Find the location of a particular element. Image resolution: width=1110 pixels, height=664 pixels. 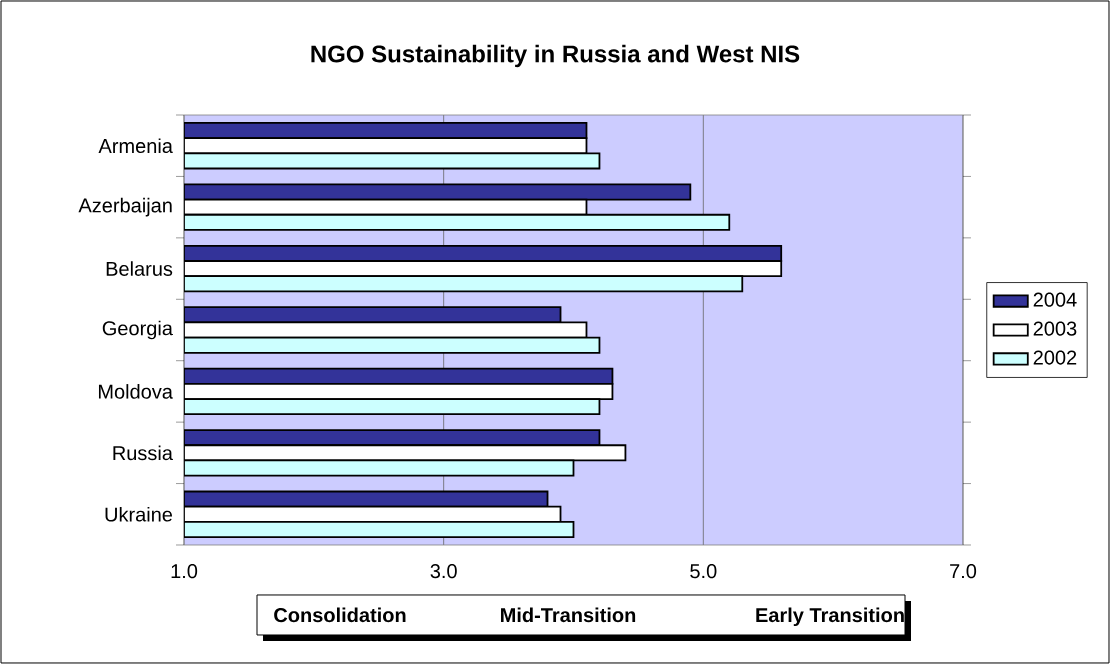

legend-label: 2002 is located at coordinates (1055, 357).